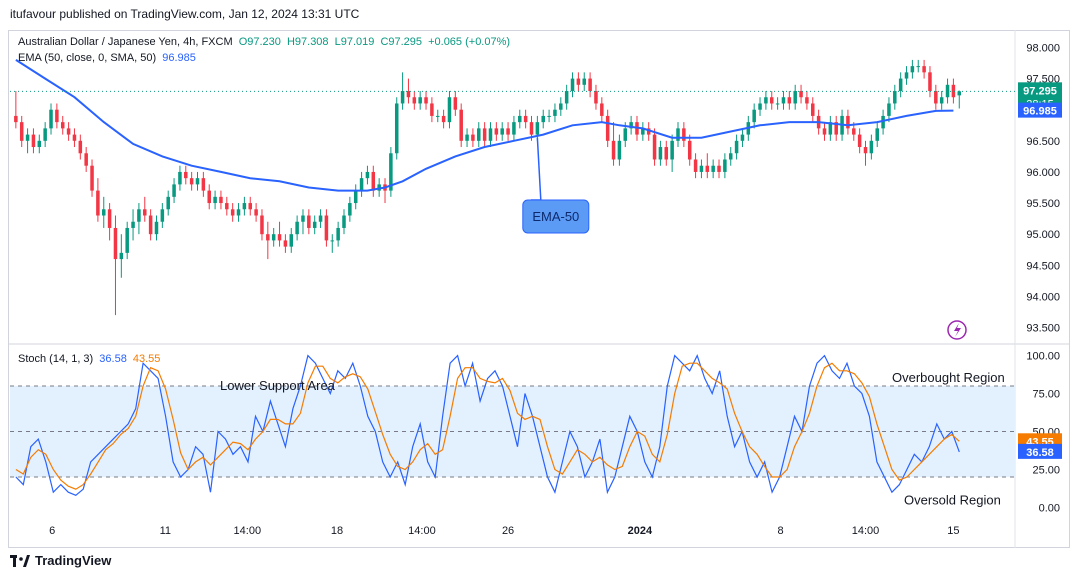 This screenshot has width=1080, height=579. Describe the element at coordinates (90, 359) in the screenshot. I see `stoch-legend: Stoch (14, 1, 3) 36.58 43.55` at that location.